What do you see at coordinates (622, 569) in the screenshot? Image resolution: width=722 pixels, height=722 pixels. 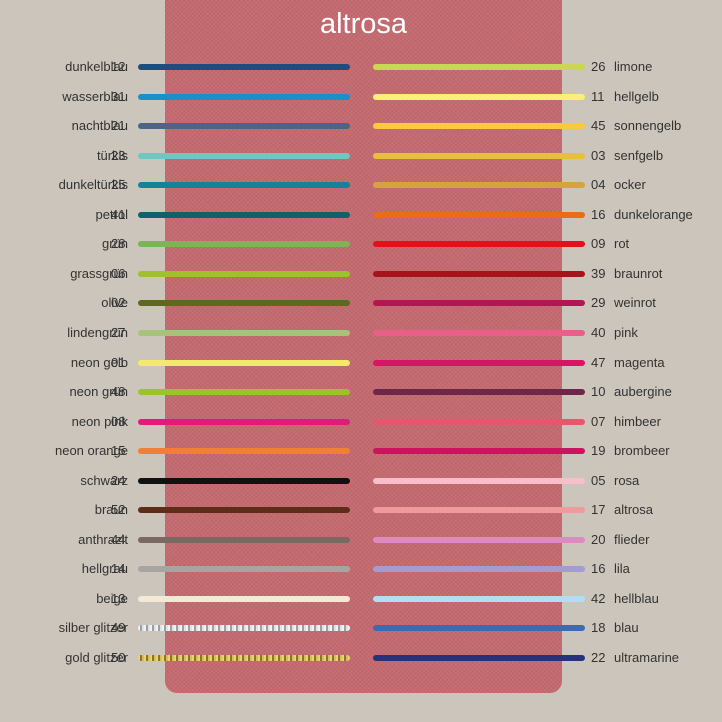 I see `color-name: lila` at bounding box center [622, 569].